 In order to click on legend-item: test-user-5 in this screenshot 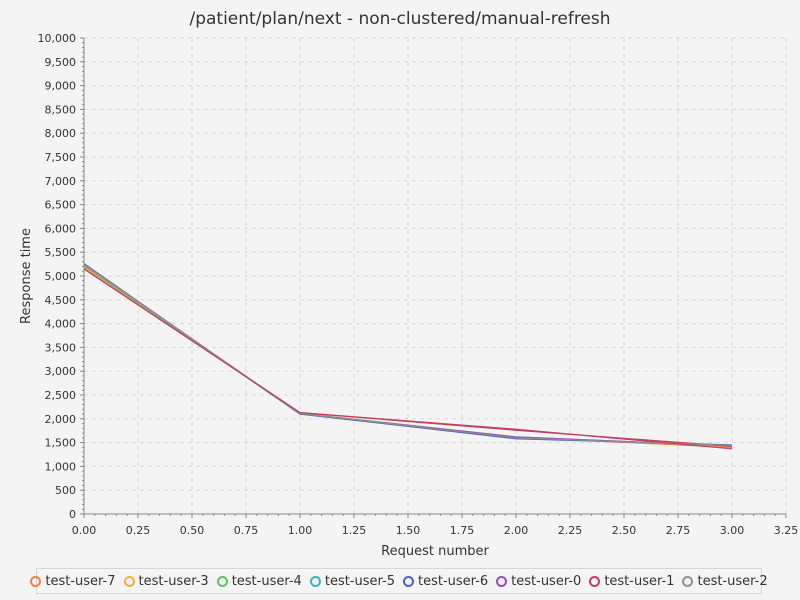, I will do `click(352, 581)`.